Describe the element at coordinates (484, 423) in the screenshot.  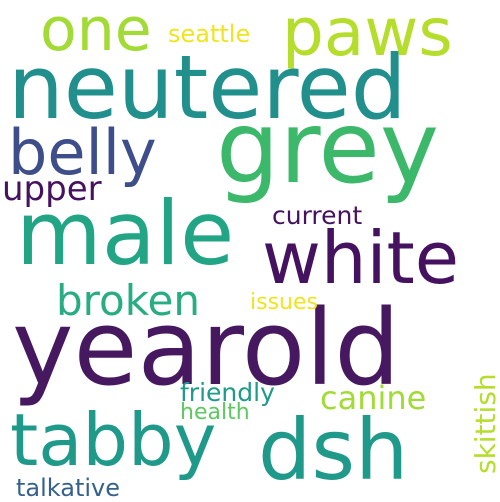
I see `word-skittish: skittish` at that location.